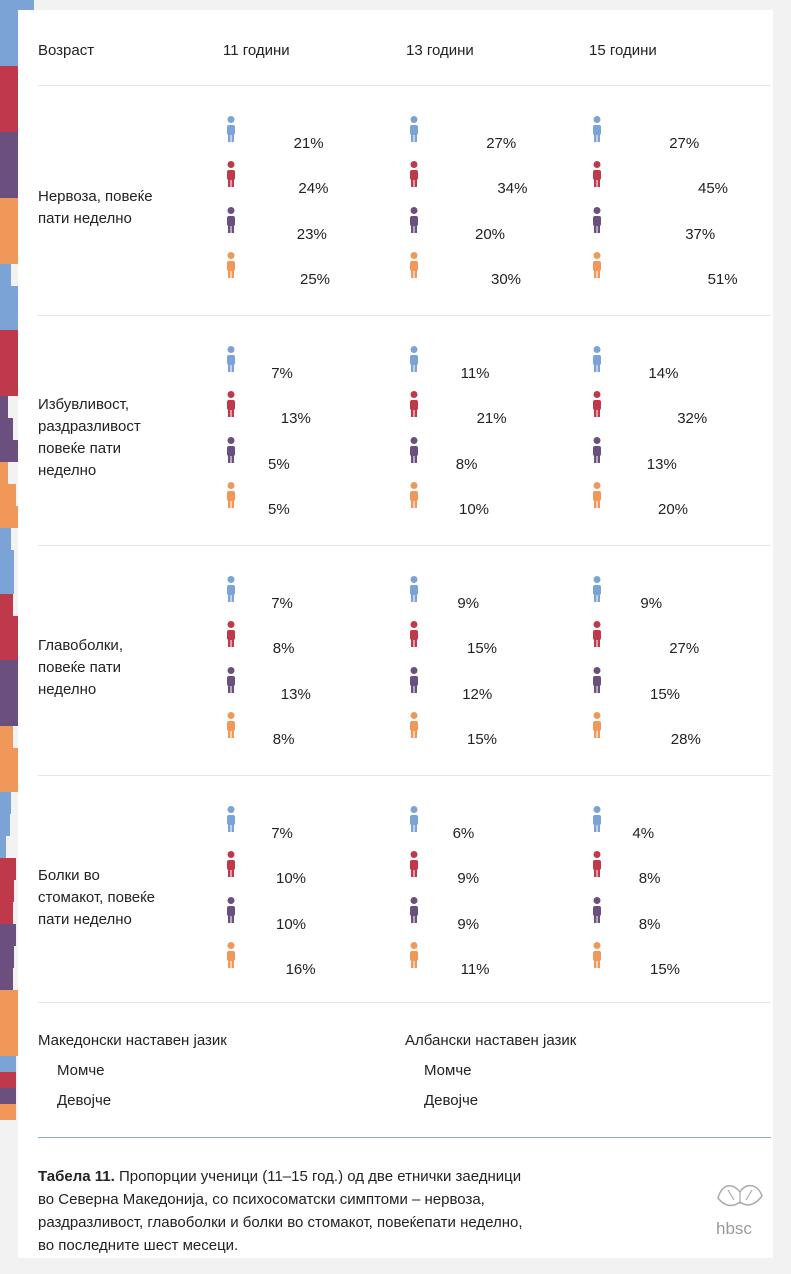 The width and height of the screenshot is (791, 1274). What do you see at coordinates (740, 1195) in the screenshot?
I see `logo-icon` at bounding box center [740, 1195].